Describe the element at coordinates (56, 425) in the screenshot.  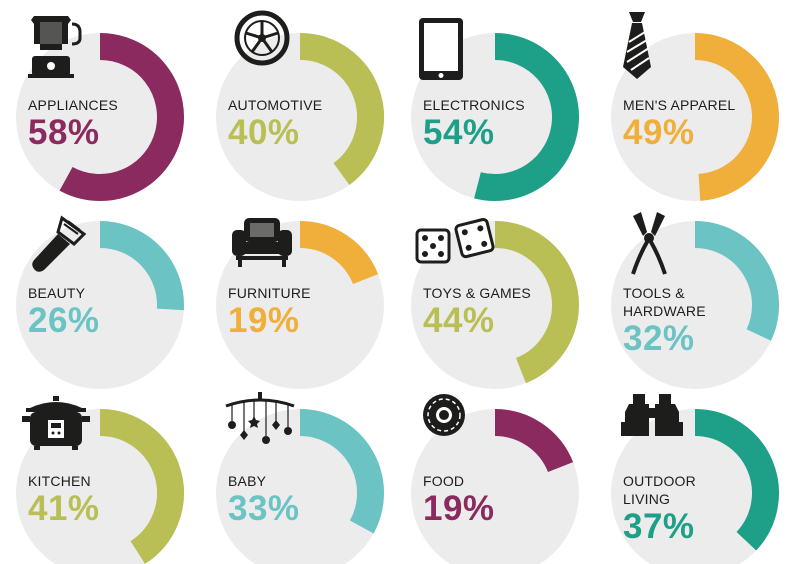
I see `rice-cooker-icon` at that location.